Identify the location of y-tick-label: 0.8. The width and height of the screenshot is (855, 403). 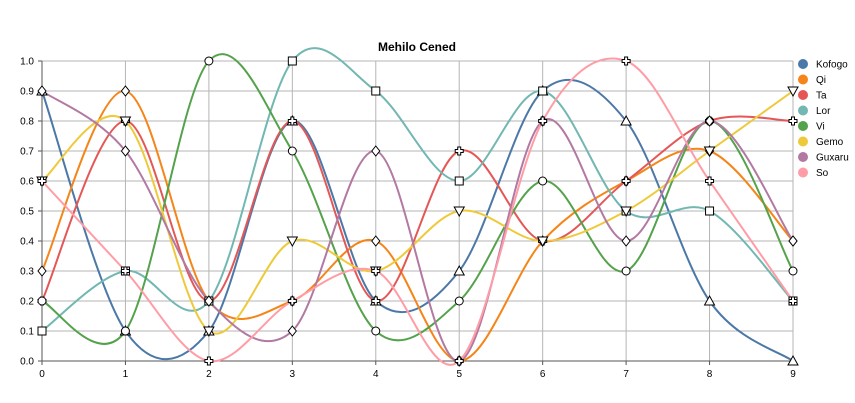
(27, 122).